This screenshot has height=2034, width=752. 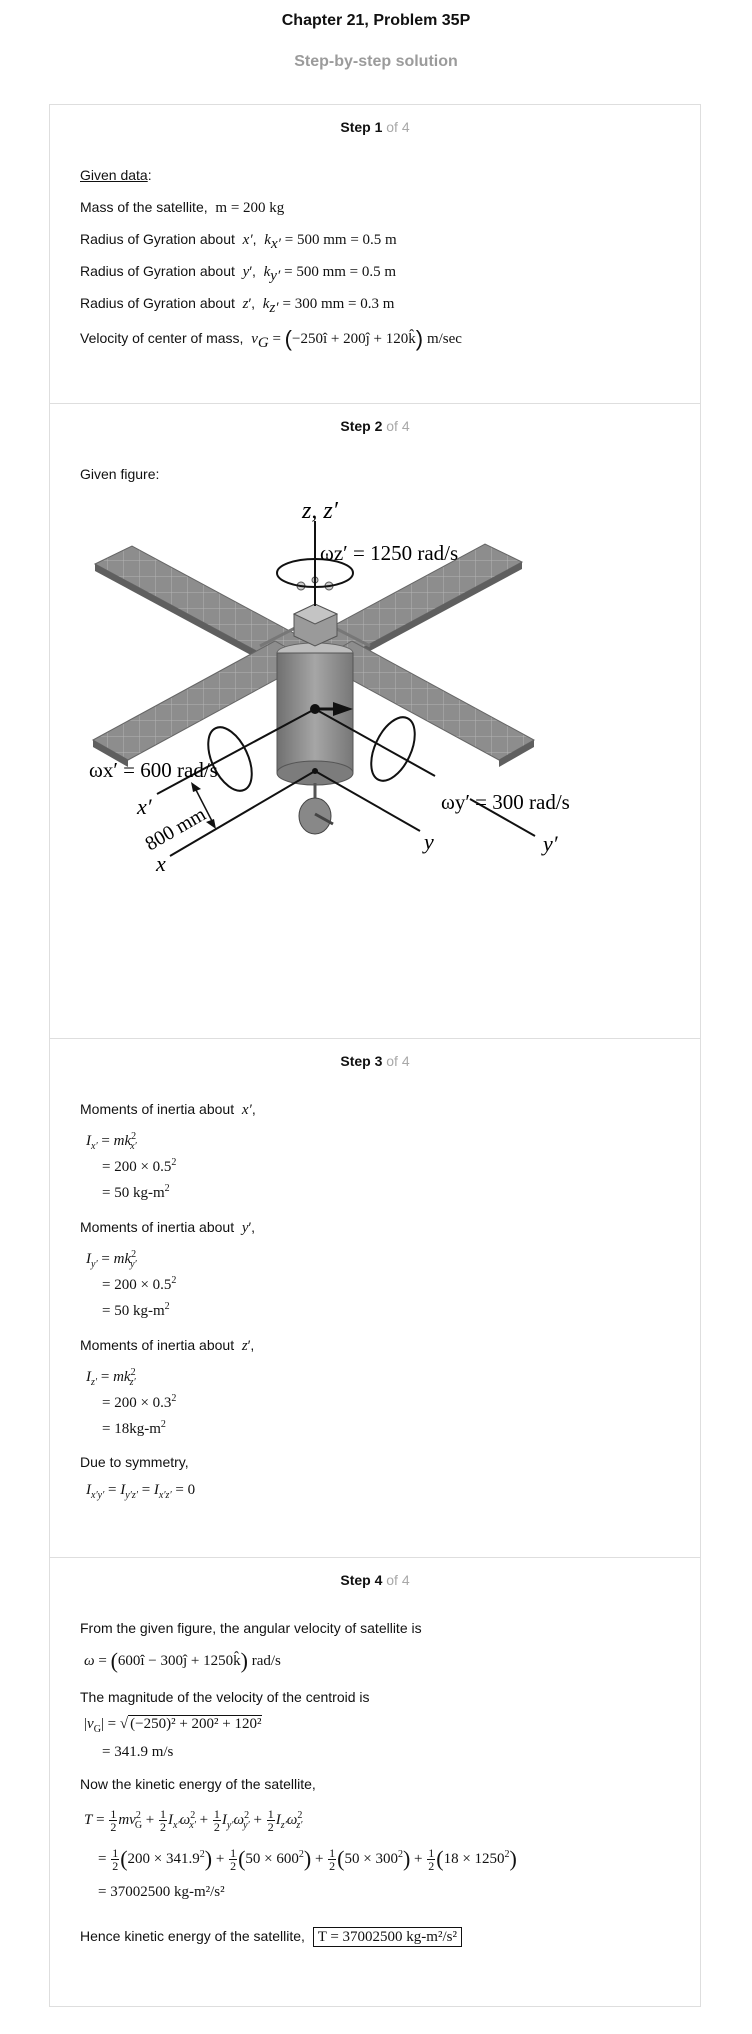 What do you see at coordinates (444, 339) in the screenshot?
I see `velocity-unit: m/sec` at bounding box center [444, 339].